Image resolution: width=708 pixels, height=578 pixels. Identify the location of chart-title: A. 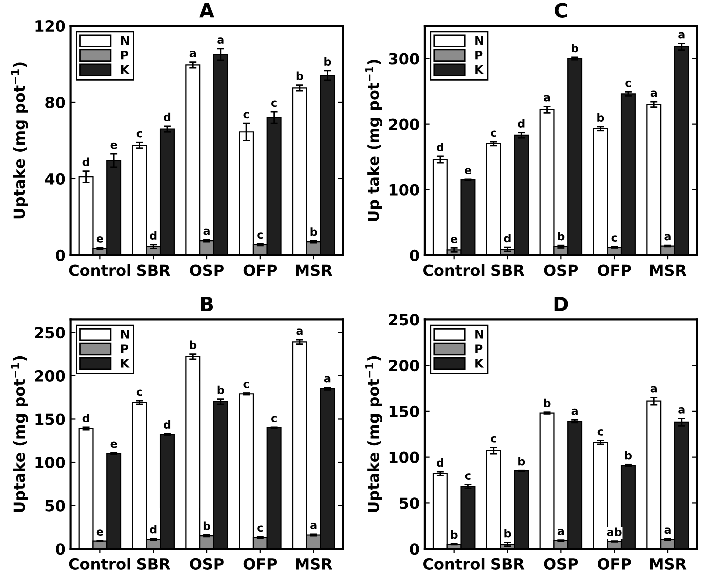
(207, 11).